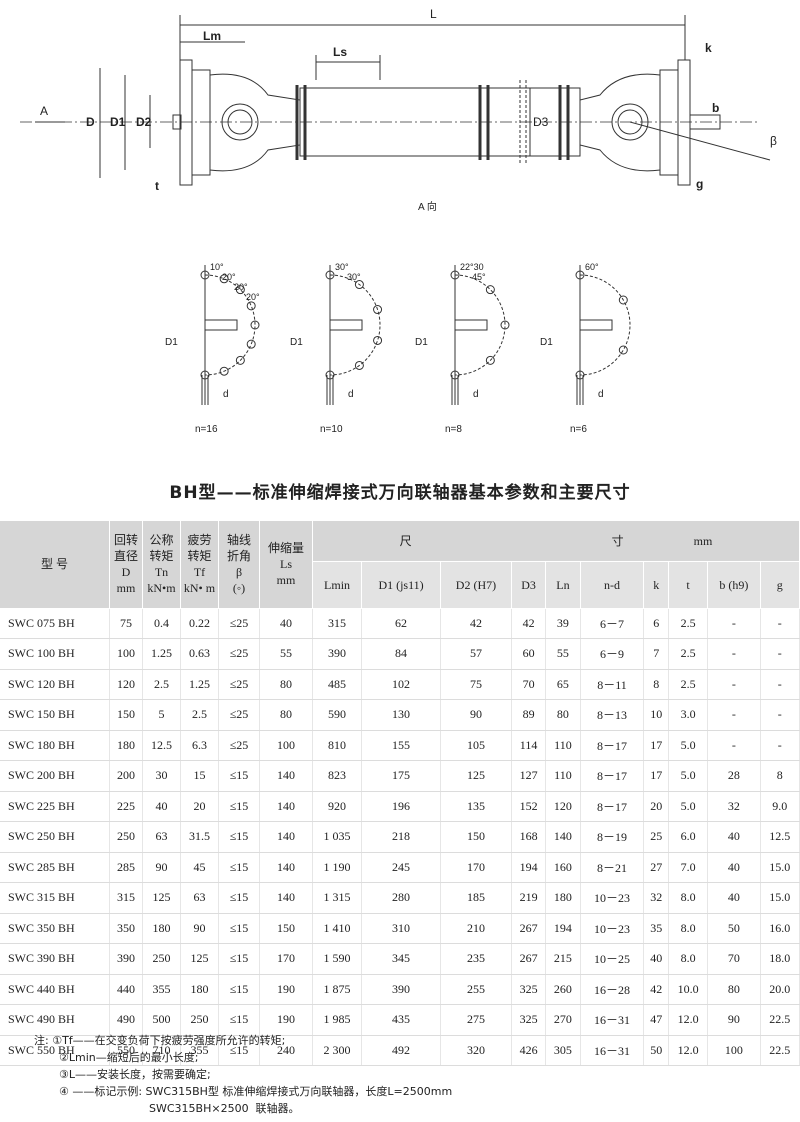  Describe the element at coordinates (126, 928) in the screenshot. I see `cell: 350` at that location.